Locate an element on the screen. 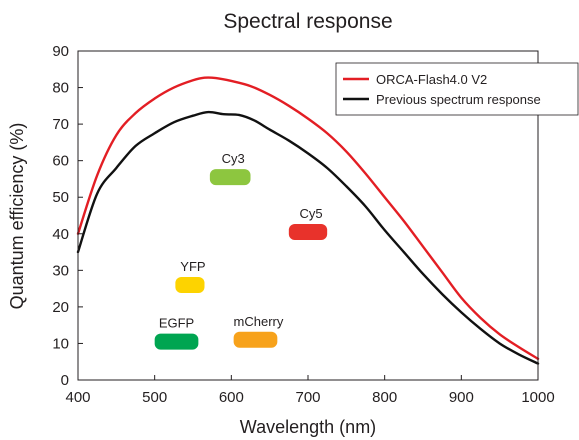 The height and width of the screenshot is (440, 579). x-tick-label: 1000 is located at coordinates (537, 397).